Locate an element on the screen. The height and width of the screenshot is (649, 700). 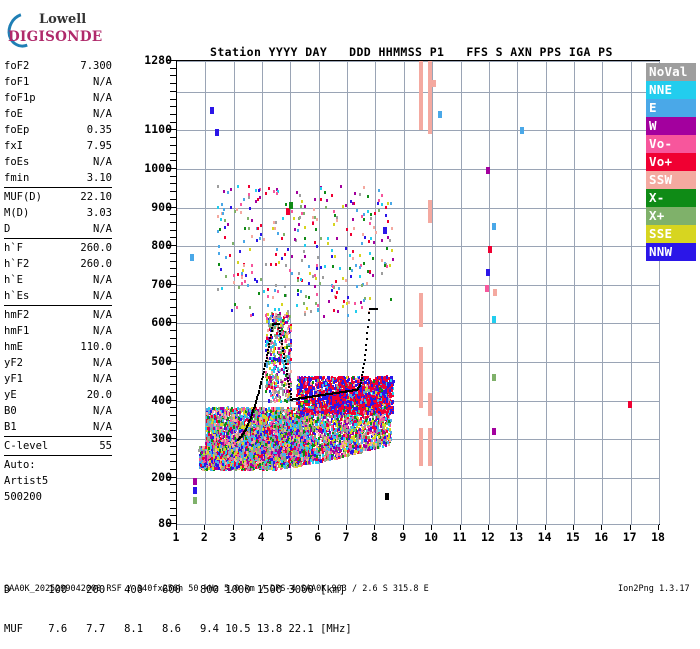
param-key: foEs is located at coordinates (17, 162).